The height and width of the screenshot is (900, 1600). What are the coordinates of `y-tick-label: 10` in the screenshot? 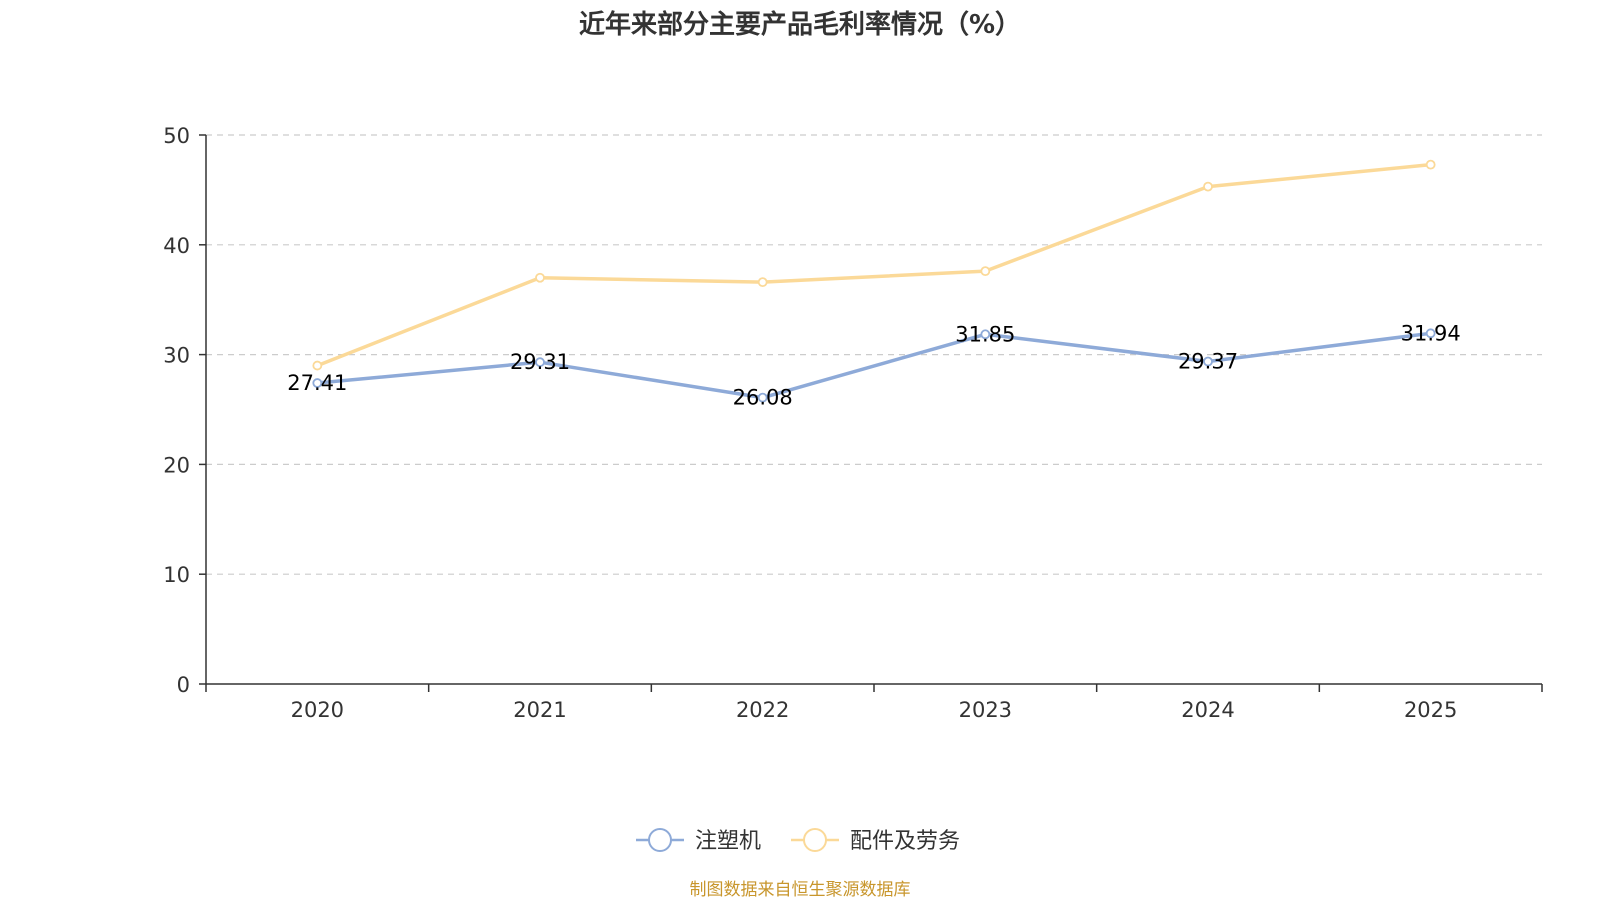 It's located at (176, 575).